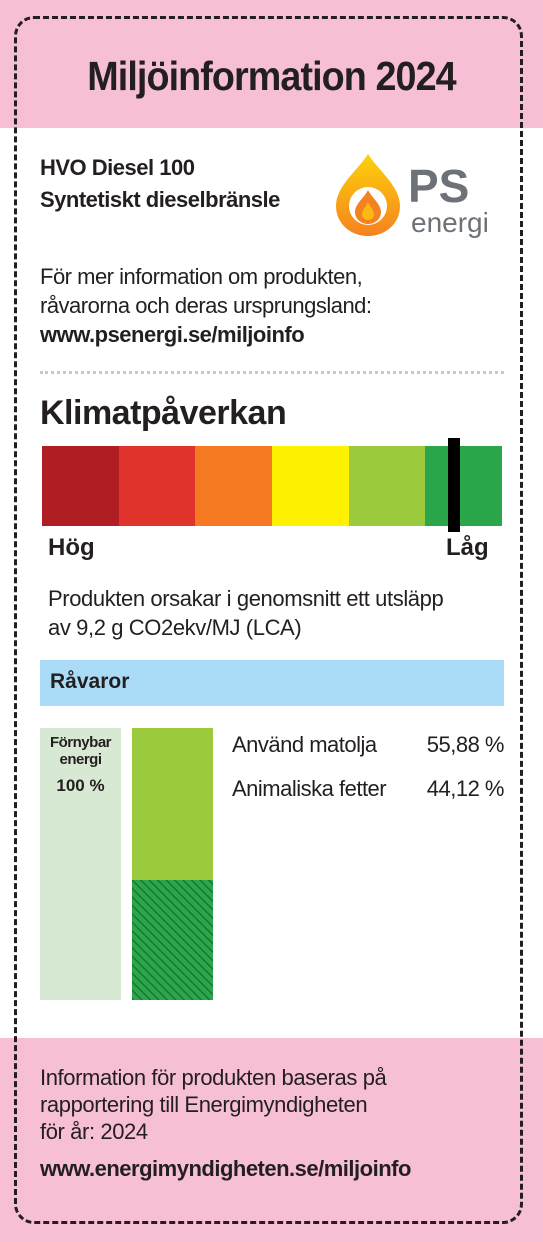  I want to click on footer-line3: för år: 2024, so click(94, 1131).